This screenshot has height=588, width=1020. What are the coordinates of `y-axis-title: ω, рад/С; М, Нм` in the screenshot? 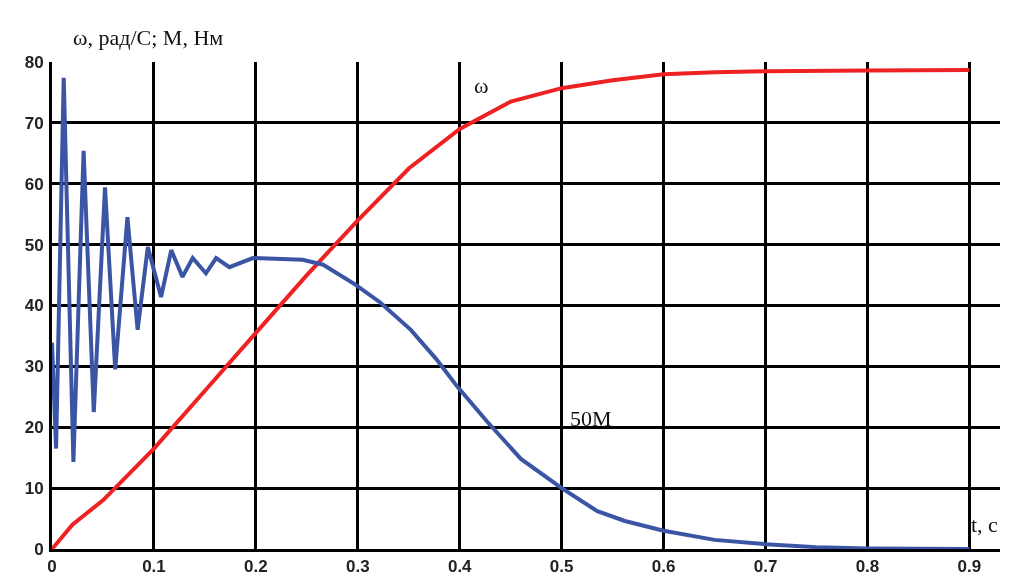 It's located at (148, 37).